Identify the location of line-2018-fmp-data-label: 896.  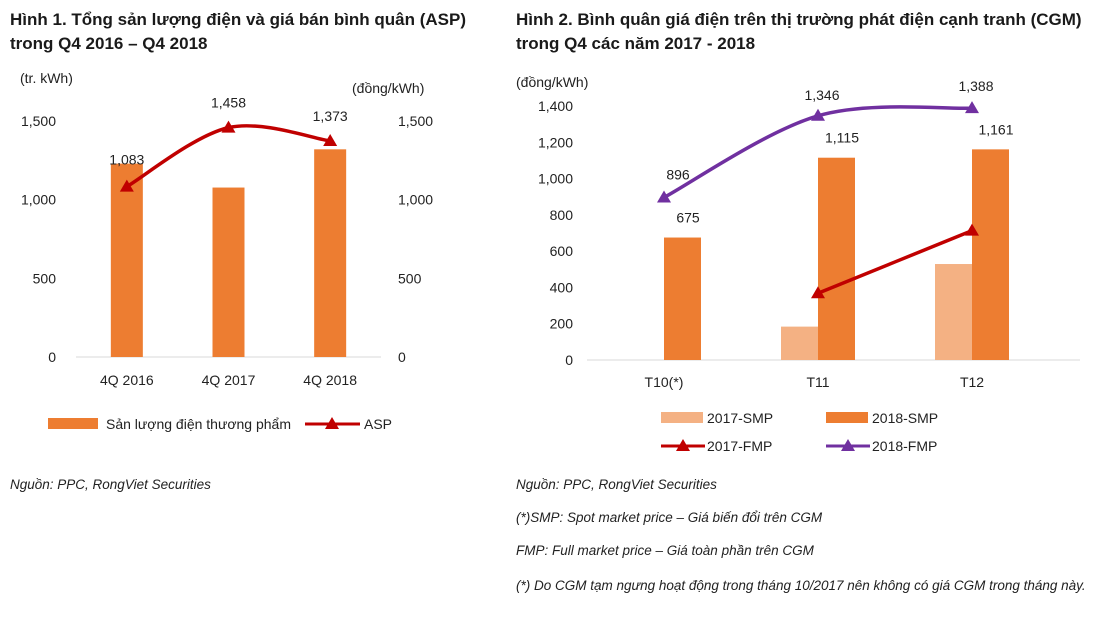
(678, 174).